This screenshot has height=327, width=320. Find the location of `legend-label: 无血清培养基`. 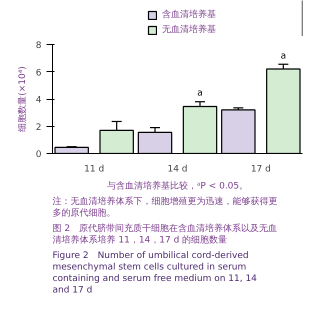

legend-label: 无血清培养基 is located at coordinates (189, 30).